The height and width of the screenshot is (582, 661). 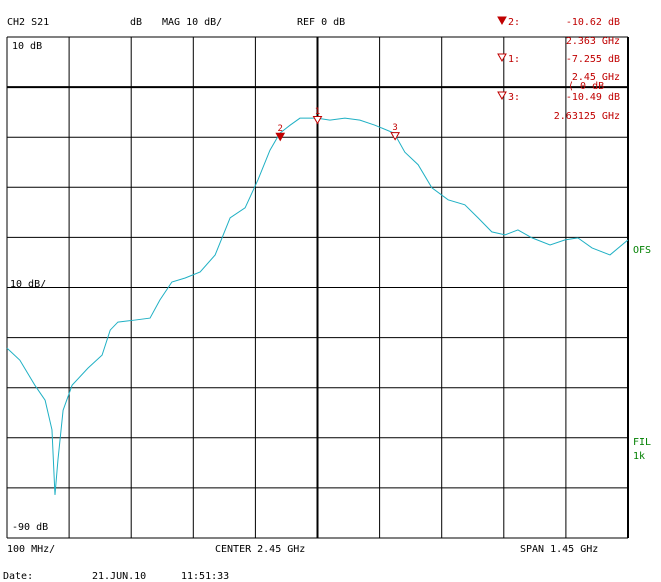 What do you see at coordinates (596, 77) in the screenshot?
I see `readout-freq: 2.45 GHz` at bounding box center [596, 77].